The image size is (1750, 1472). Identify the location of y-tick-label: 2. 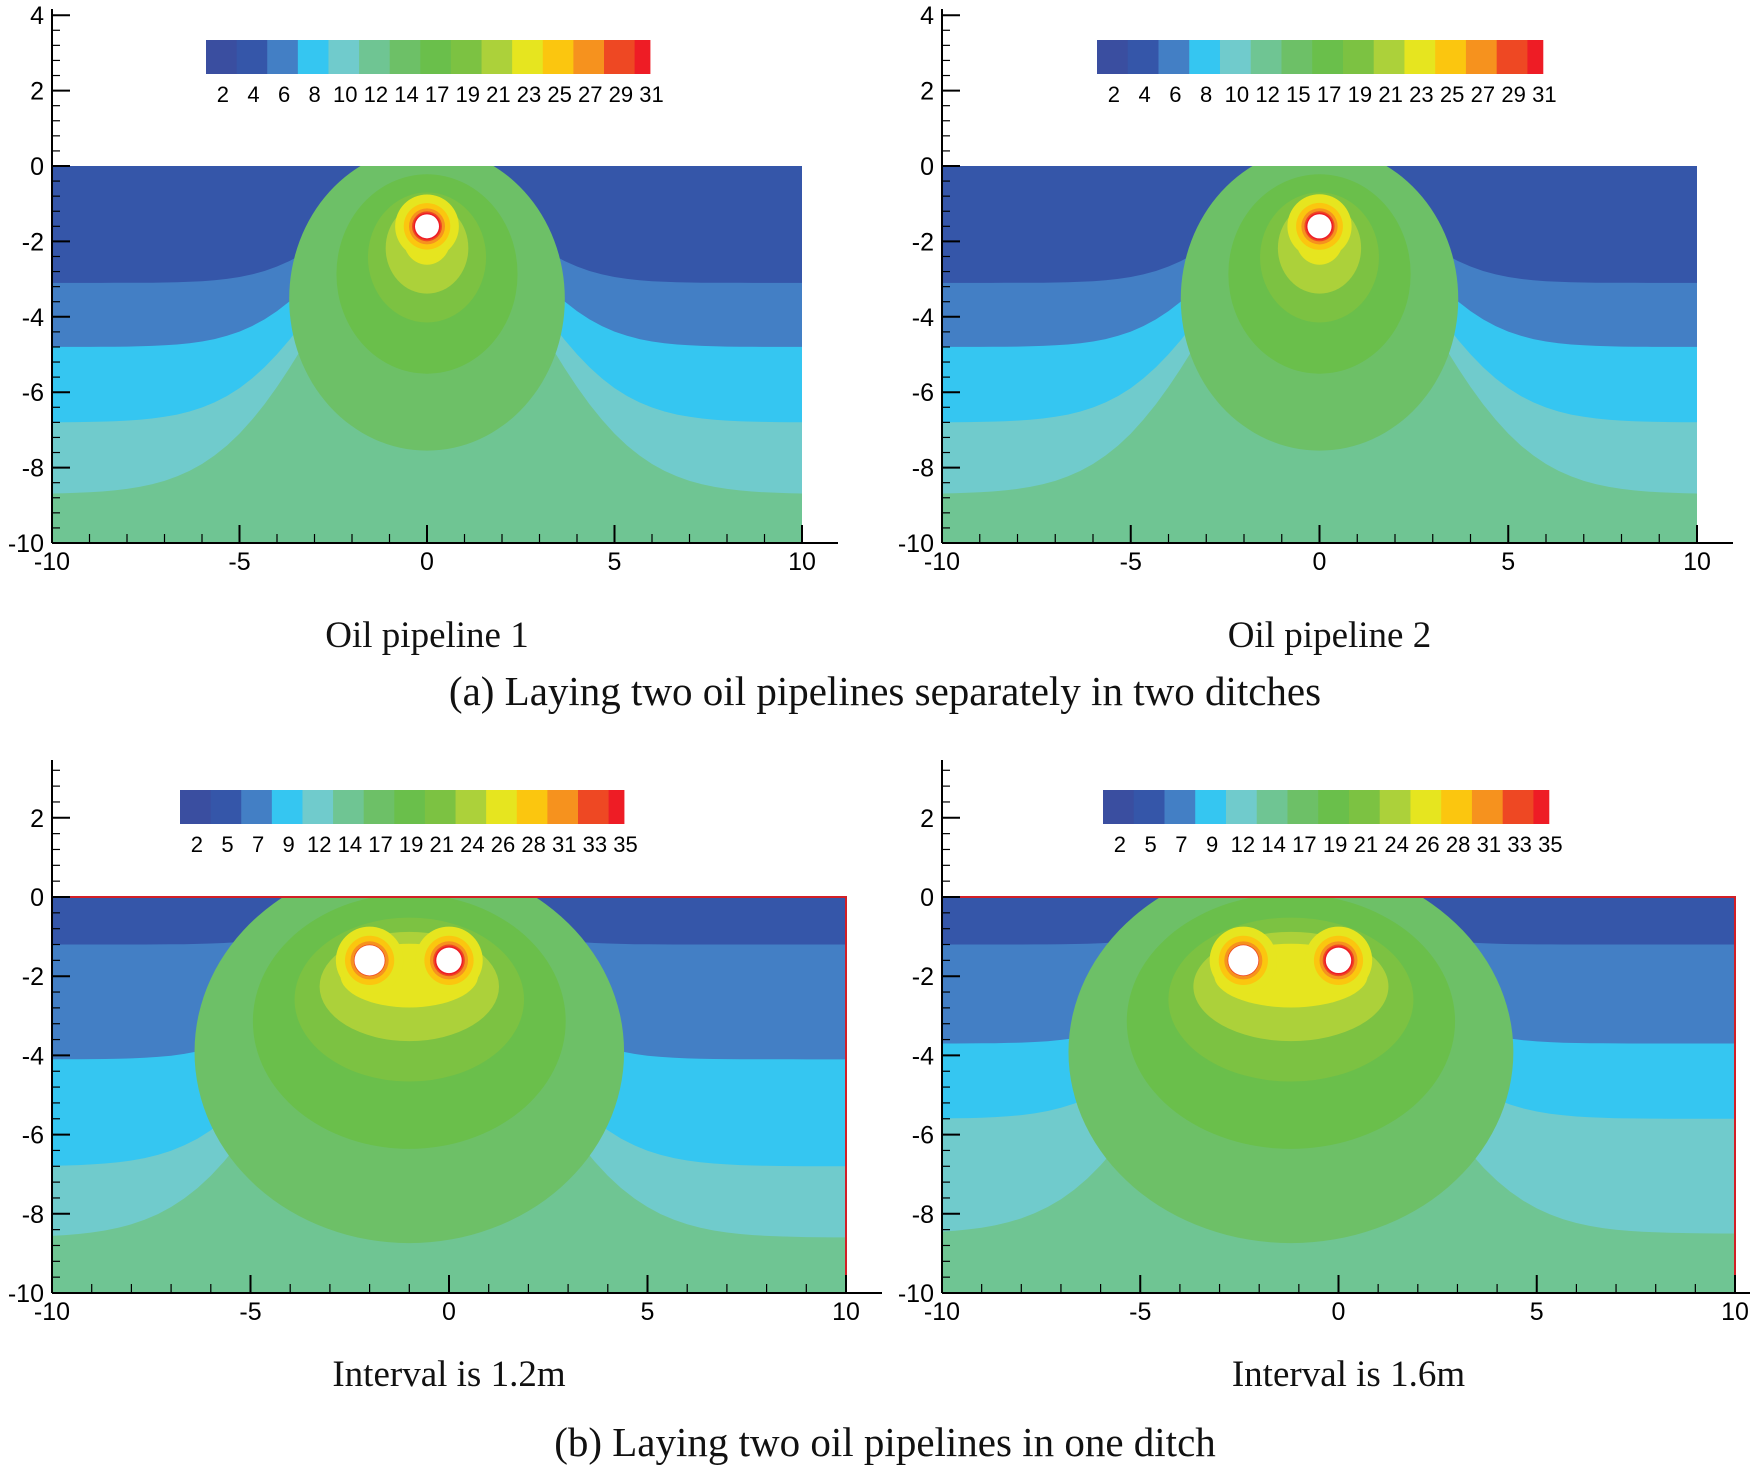
(927, 92).